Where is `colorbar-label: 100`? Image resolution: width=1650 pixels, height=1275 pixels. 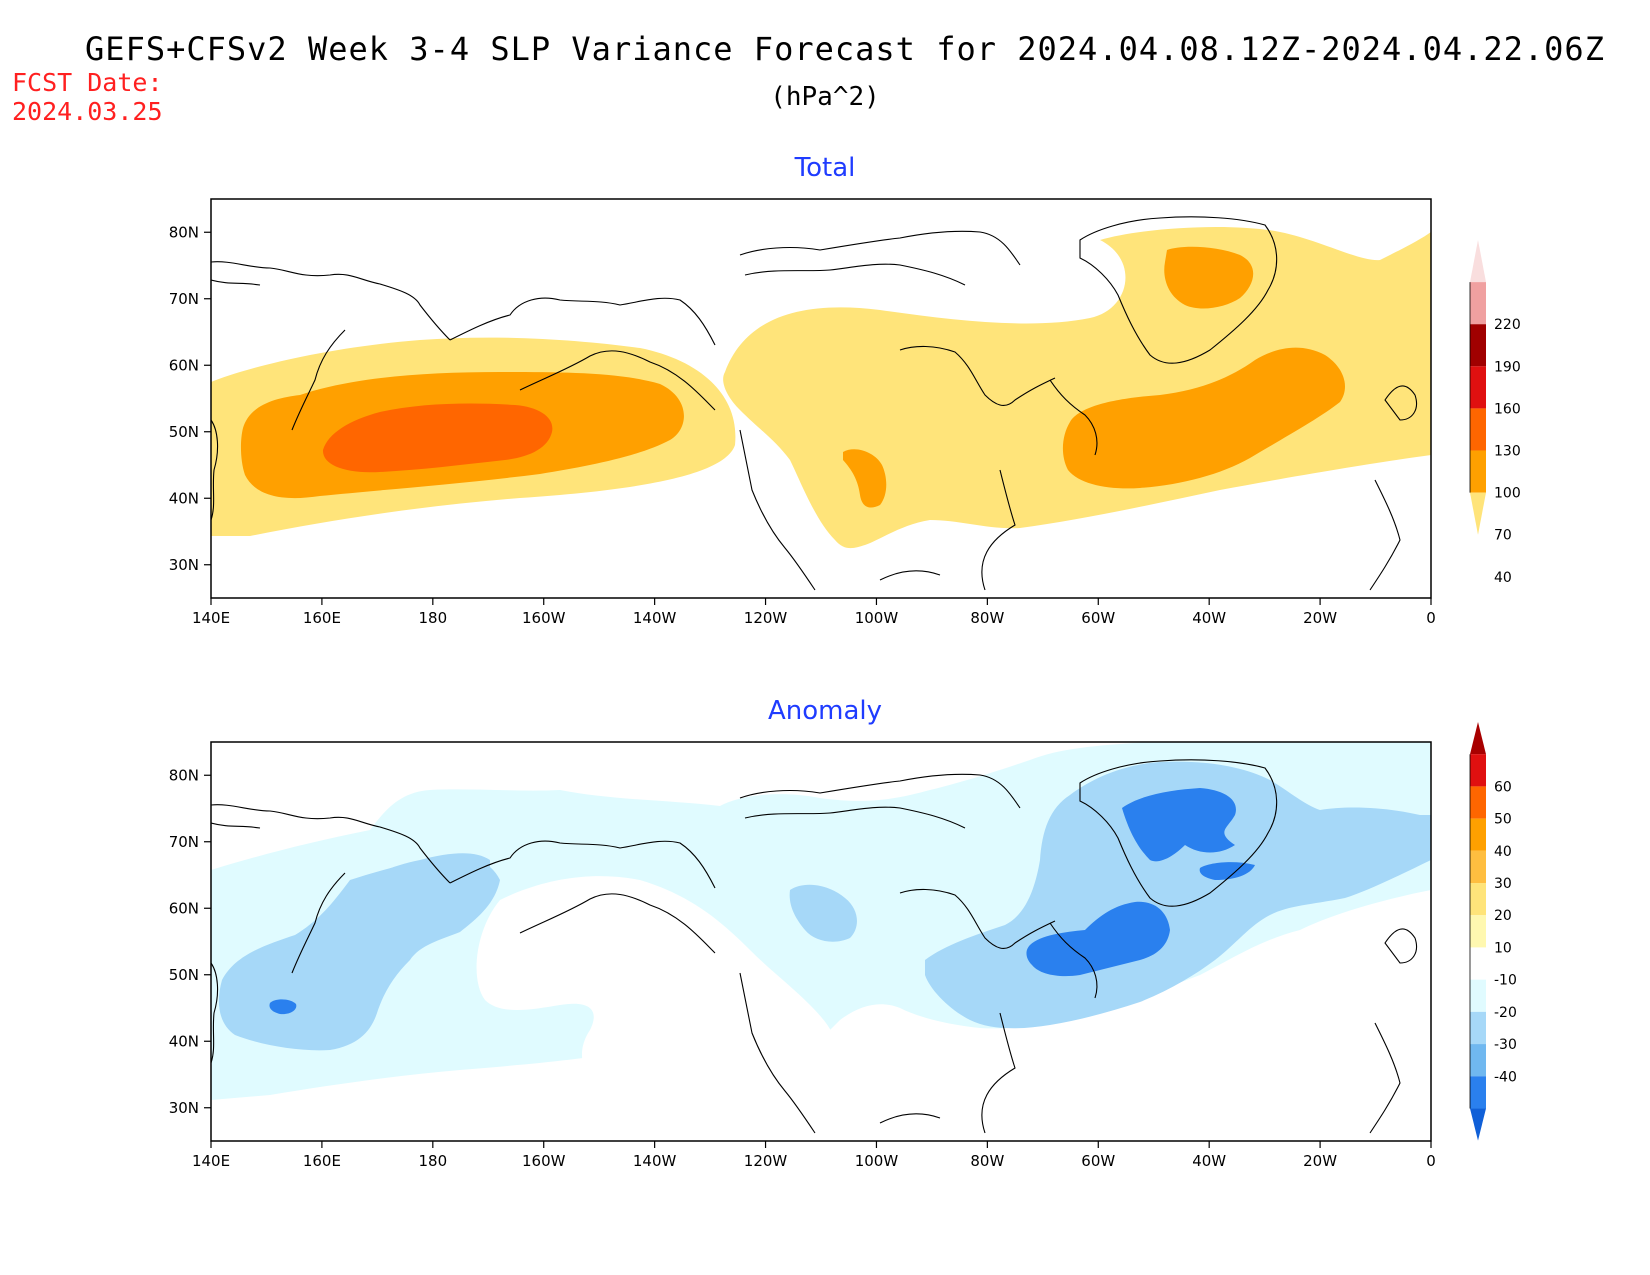 colorbar-label: 100 is located at coordinates (1507, 494).